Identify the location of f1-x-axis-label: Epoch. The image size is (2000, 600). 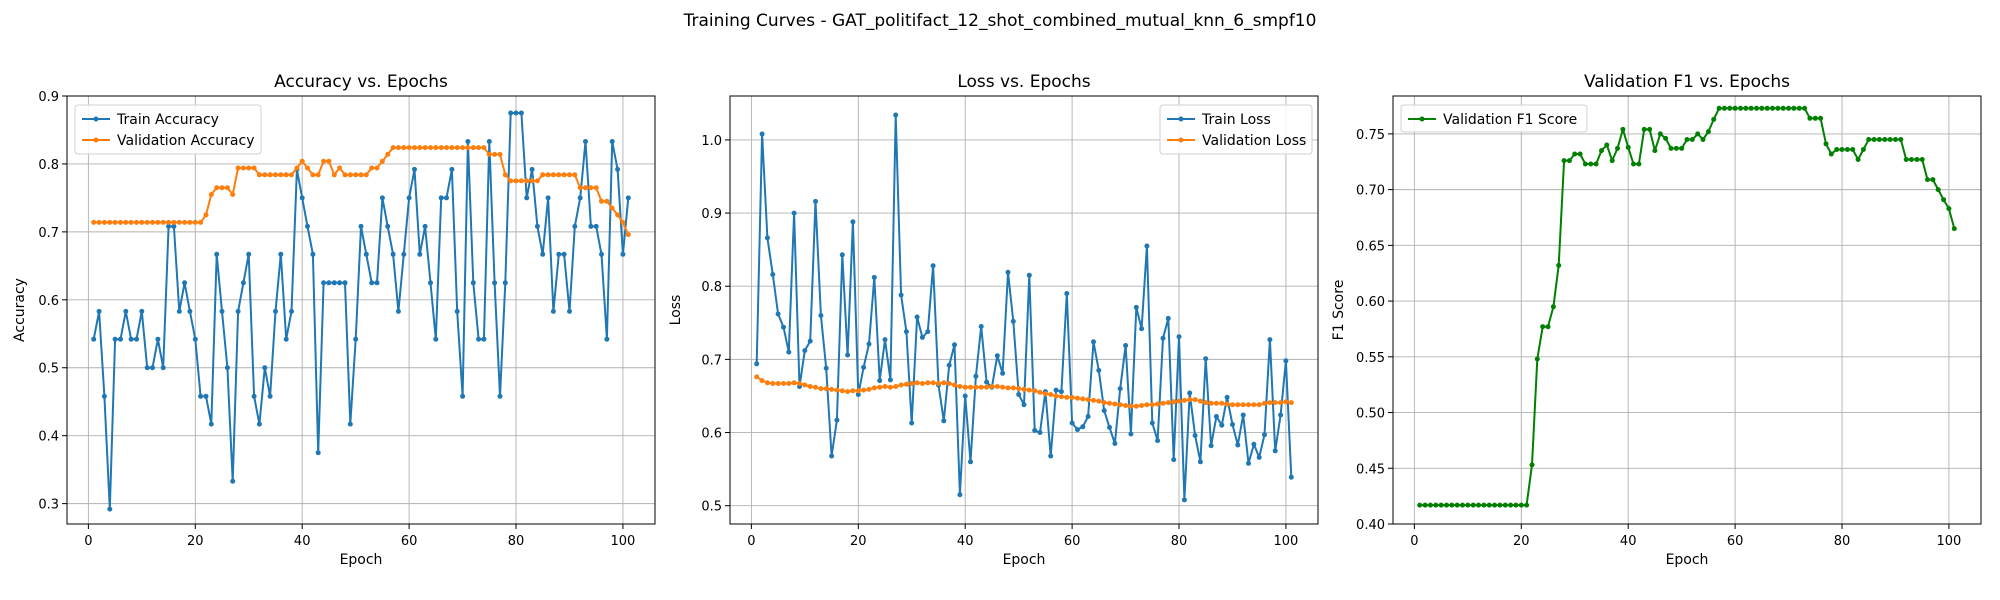
(1687, 560).